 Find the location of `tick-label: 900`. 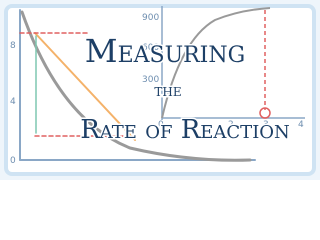

tick-label: 900 is located at coordinates (150, 18).